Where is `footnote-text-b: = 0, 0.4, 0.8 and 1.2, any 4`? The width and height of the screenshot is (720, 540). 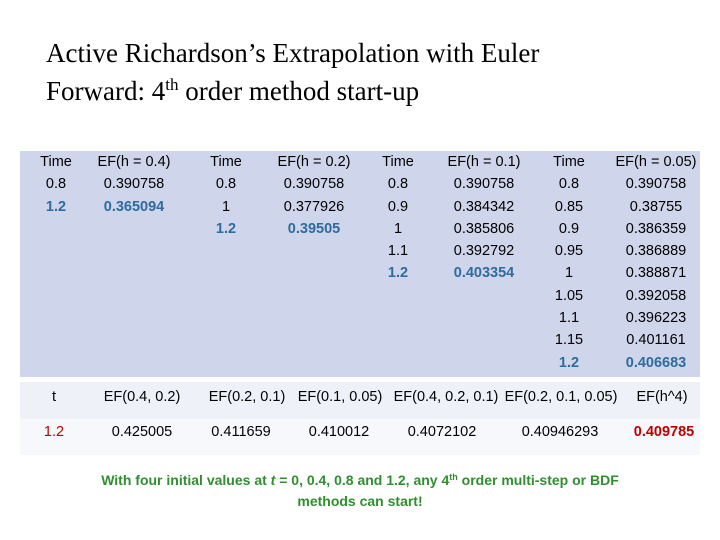
footnote-text-b: = 0, 0.4, 0.8 and 1.2, any 4 is located at coordinates (362, 480).